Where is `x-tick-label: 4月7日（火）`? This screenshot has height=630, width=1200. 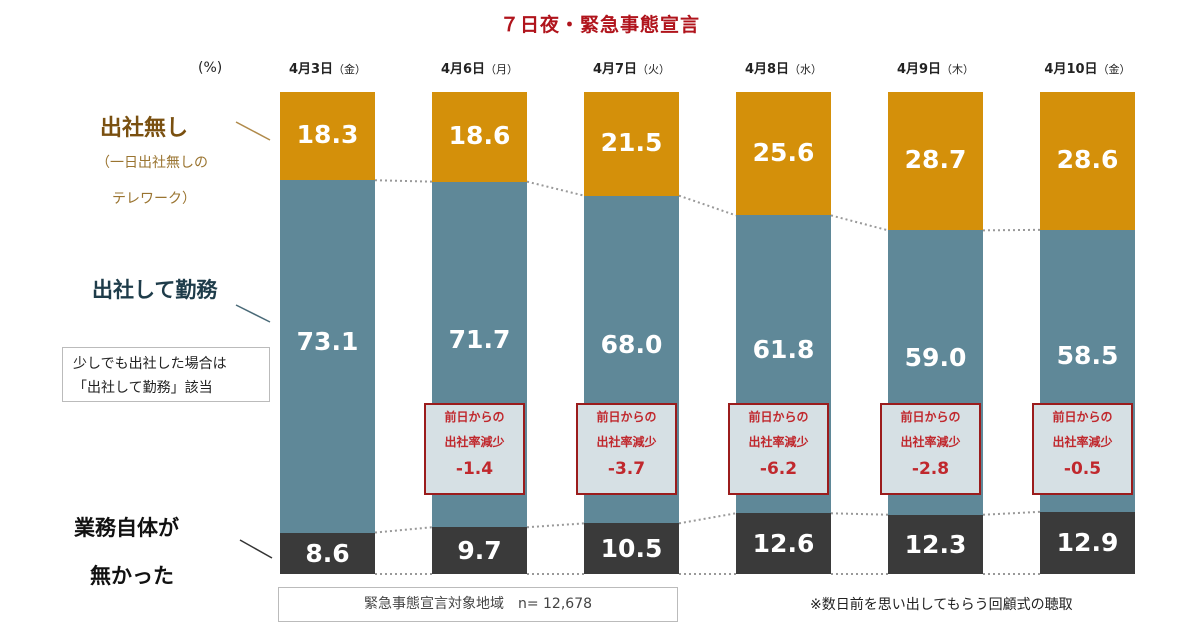 x-tick-label: 4月7日（火） is located at coordinates (632, 67).